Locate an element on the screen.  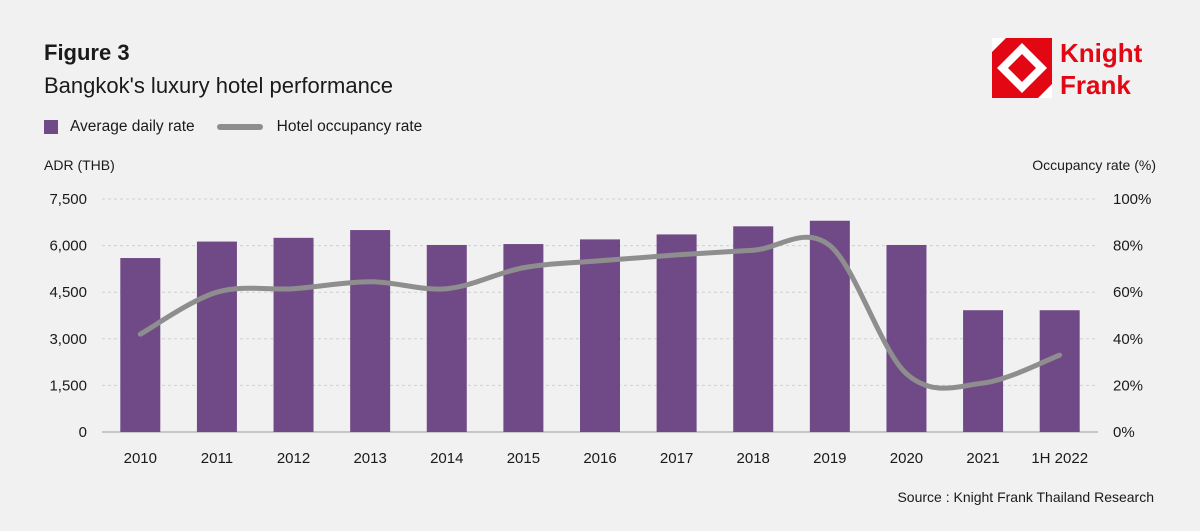
y-tick-label-right: 60% is located at coordinates (1128, 292).